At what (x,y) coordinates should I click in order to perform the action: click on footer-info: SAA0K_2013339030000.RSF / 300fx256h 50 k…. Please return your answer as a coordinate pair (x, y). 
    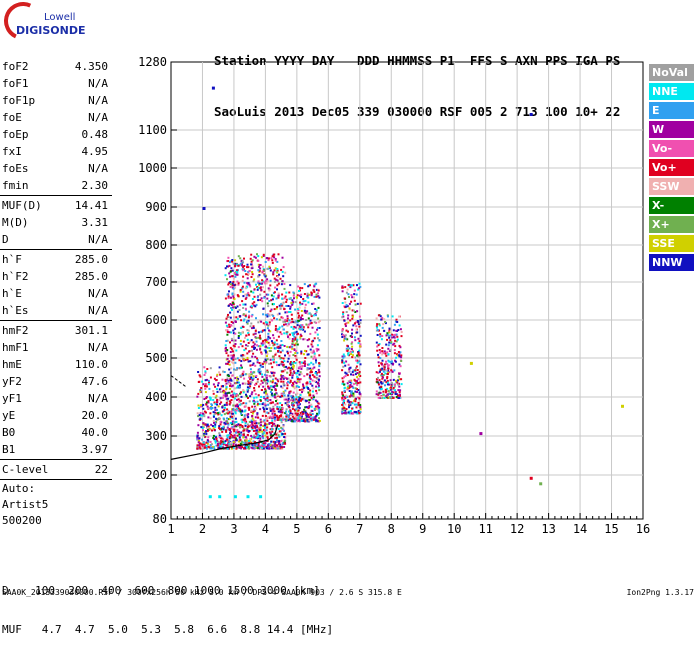
    Looking at the image, I should click on (202, 592).